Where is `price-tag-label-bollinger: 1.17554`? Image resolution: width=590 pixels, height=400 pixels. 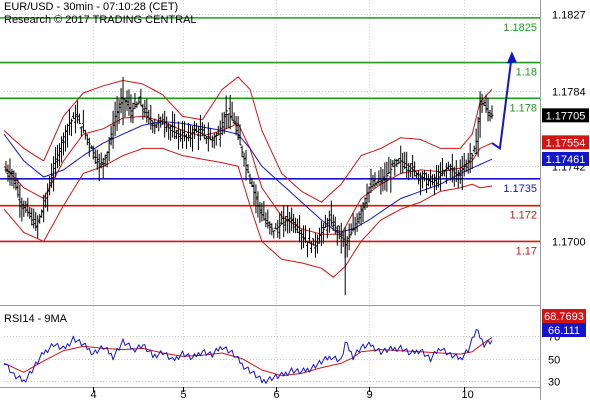 price-tag-label-bollinger: 1.17554 is located at coordinates (566, 143).